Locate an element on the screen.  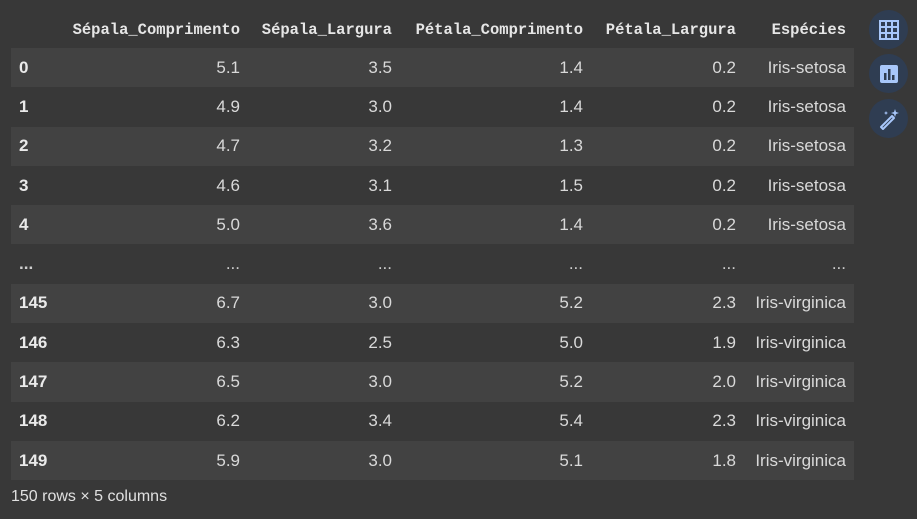
column-header-sepala-largura: Sépala_Largura is located at coordinates (326, 29).